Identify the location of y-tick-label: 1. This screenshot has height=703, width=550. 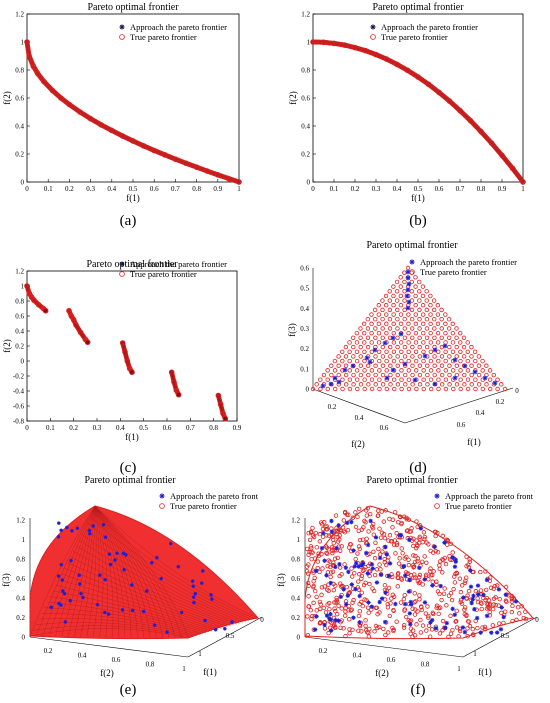
(23, 43).